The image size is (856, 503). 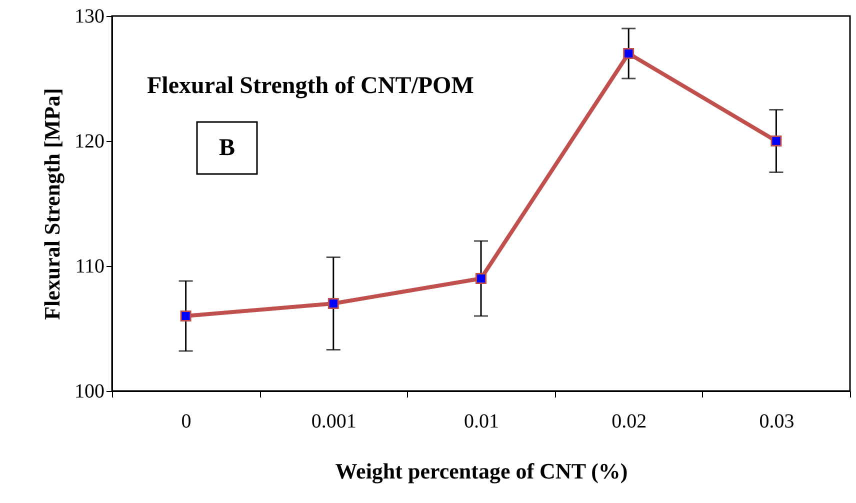 What do you see at coordinates (89, 391) in the screenshot?
I see `y-tick-label: 100` at bounding box center [89, 391].